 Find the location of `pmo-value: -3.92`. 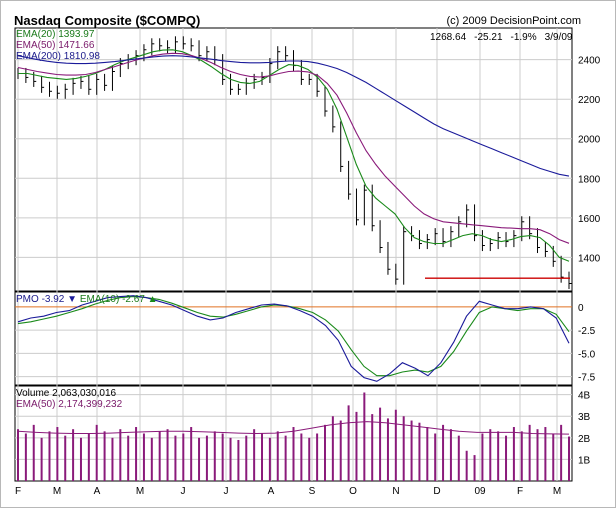

pmo-value: -3.92 is located at coordinates (53, 299).